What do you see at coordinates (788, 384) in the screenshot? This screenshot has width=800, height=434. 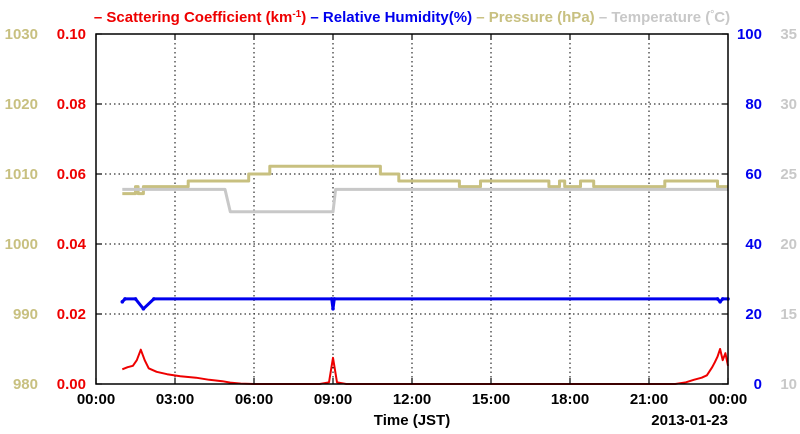 I see `y-tick-label-temperature: 10` at bounding box center [788, 384].